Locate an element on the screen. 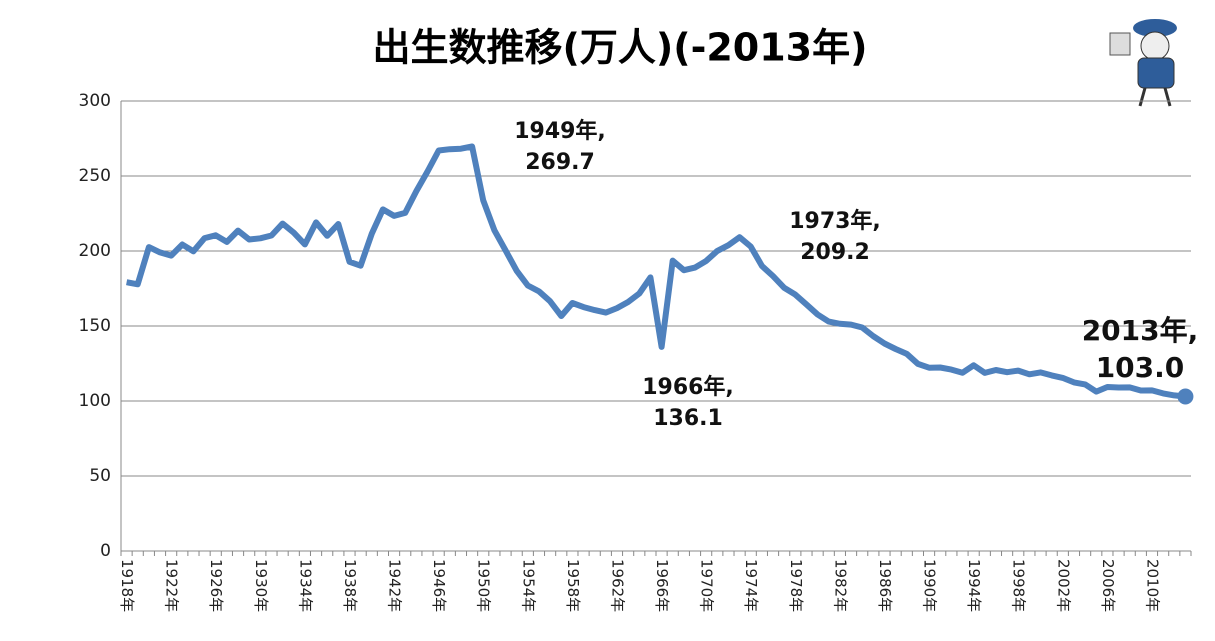 Image resolution: width=1215 pixels, height=641 pixels. y-tick-label: 200 is located at coordinates (95, 251).